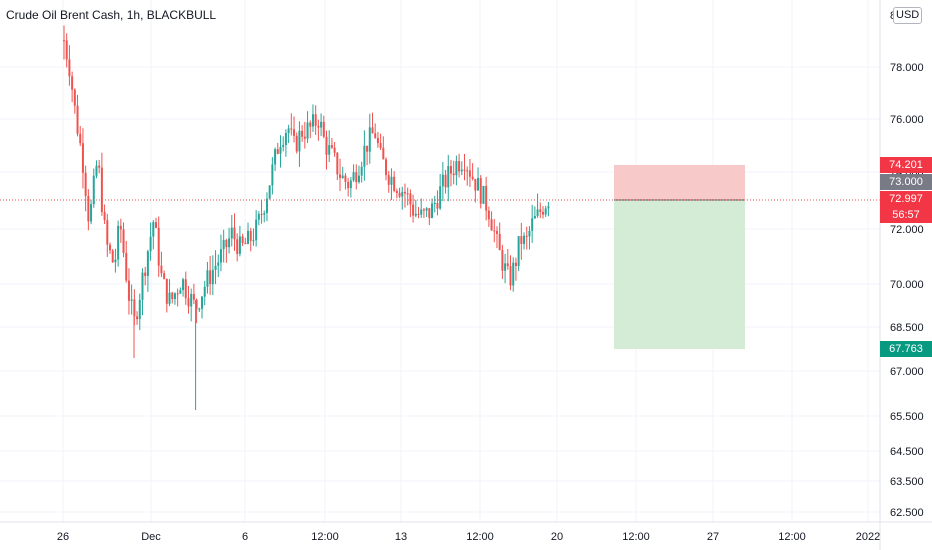 Image resolution: width=932 pixels, height=550 pixels. I want to click on x-tick-label: 27, so click(713, 537).